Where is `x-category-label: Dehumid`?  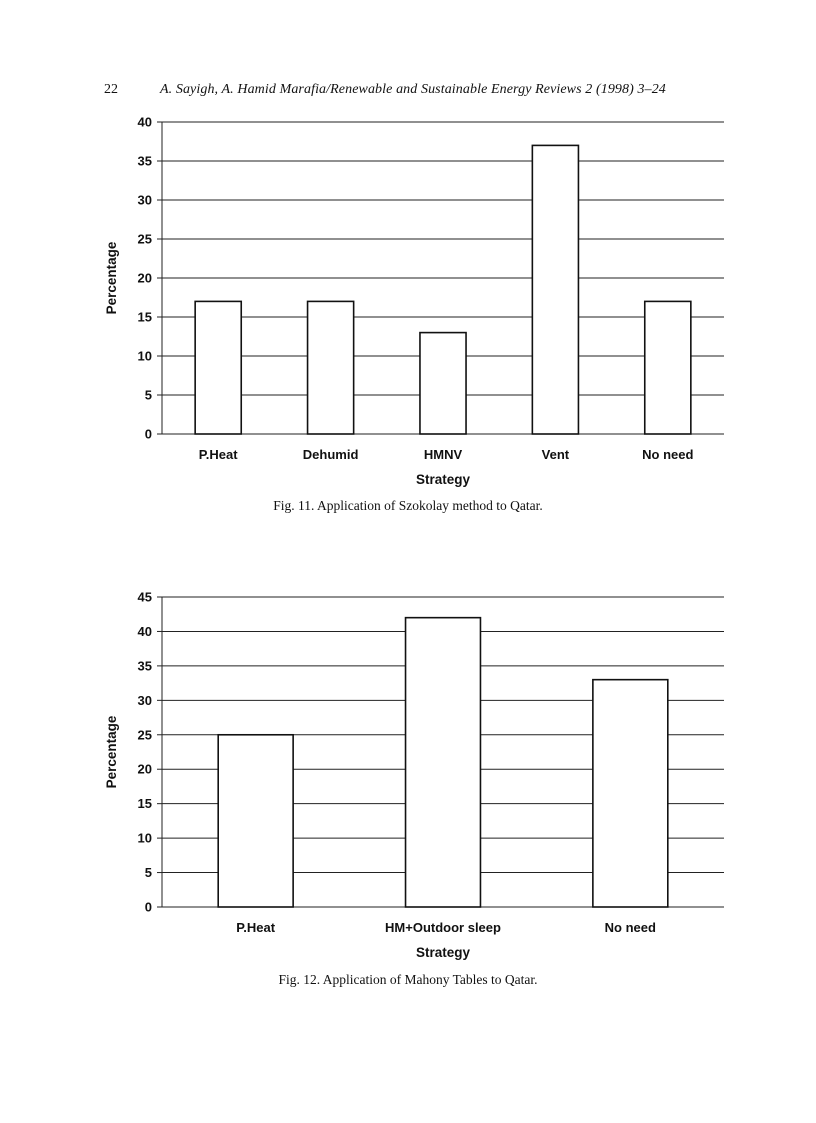 x-category-label: Dehumid is located at coordinates (331, 454).